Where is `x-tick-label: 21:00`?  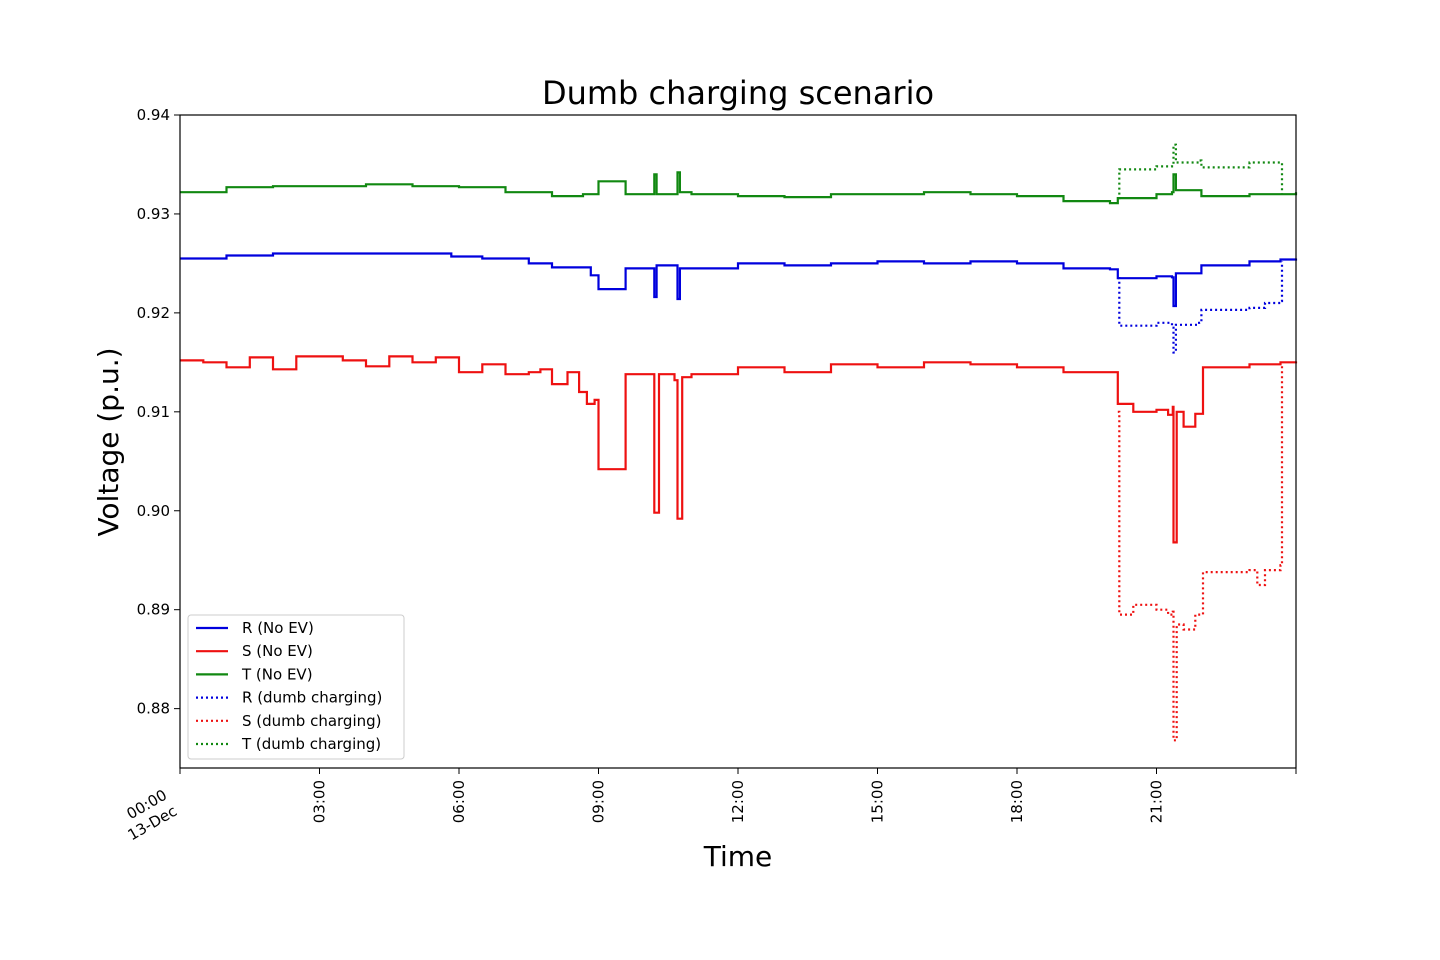
x-tick-label: 21:00 is located at coordinates (1157, 801).